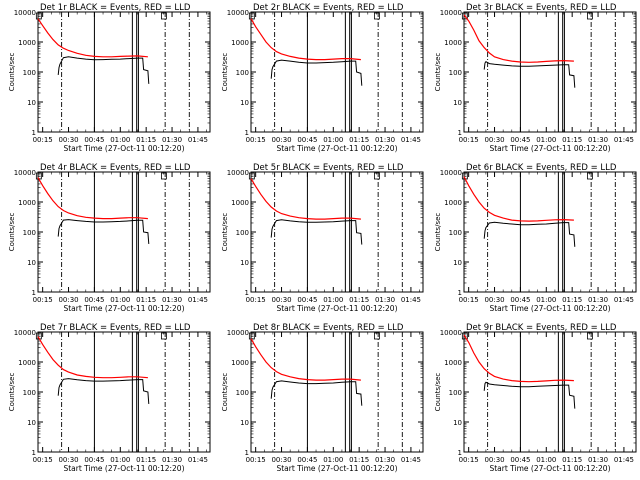  What do you see at coordinates (115, 328) in the screenshot?
I see `panel-title: Det 7r BLACK = Events, RED = LLD` at bounding box center [115, 328].